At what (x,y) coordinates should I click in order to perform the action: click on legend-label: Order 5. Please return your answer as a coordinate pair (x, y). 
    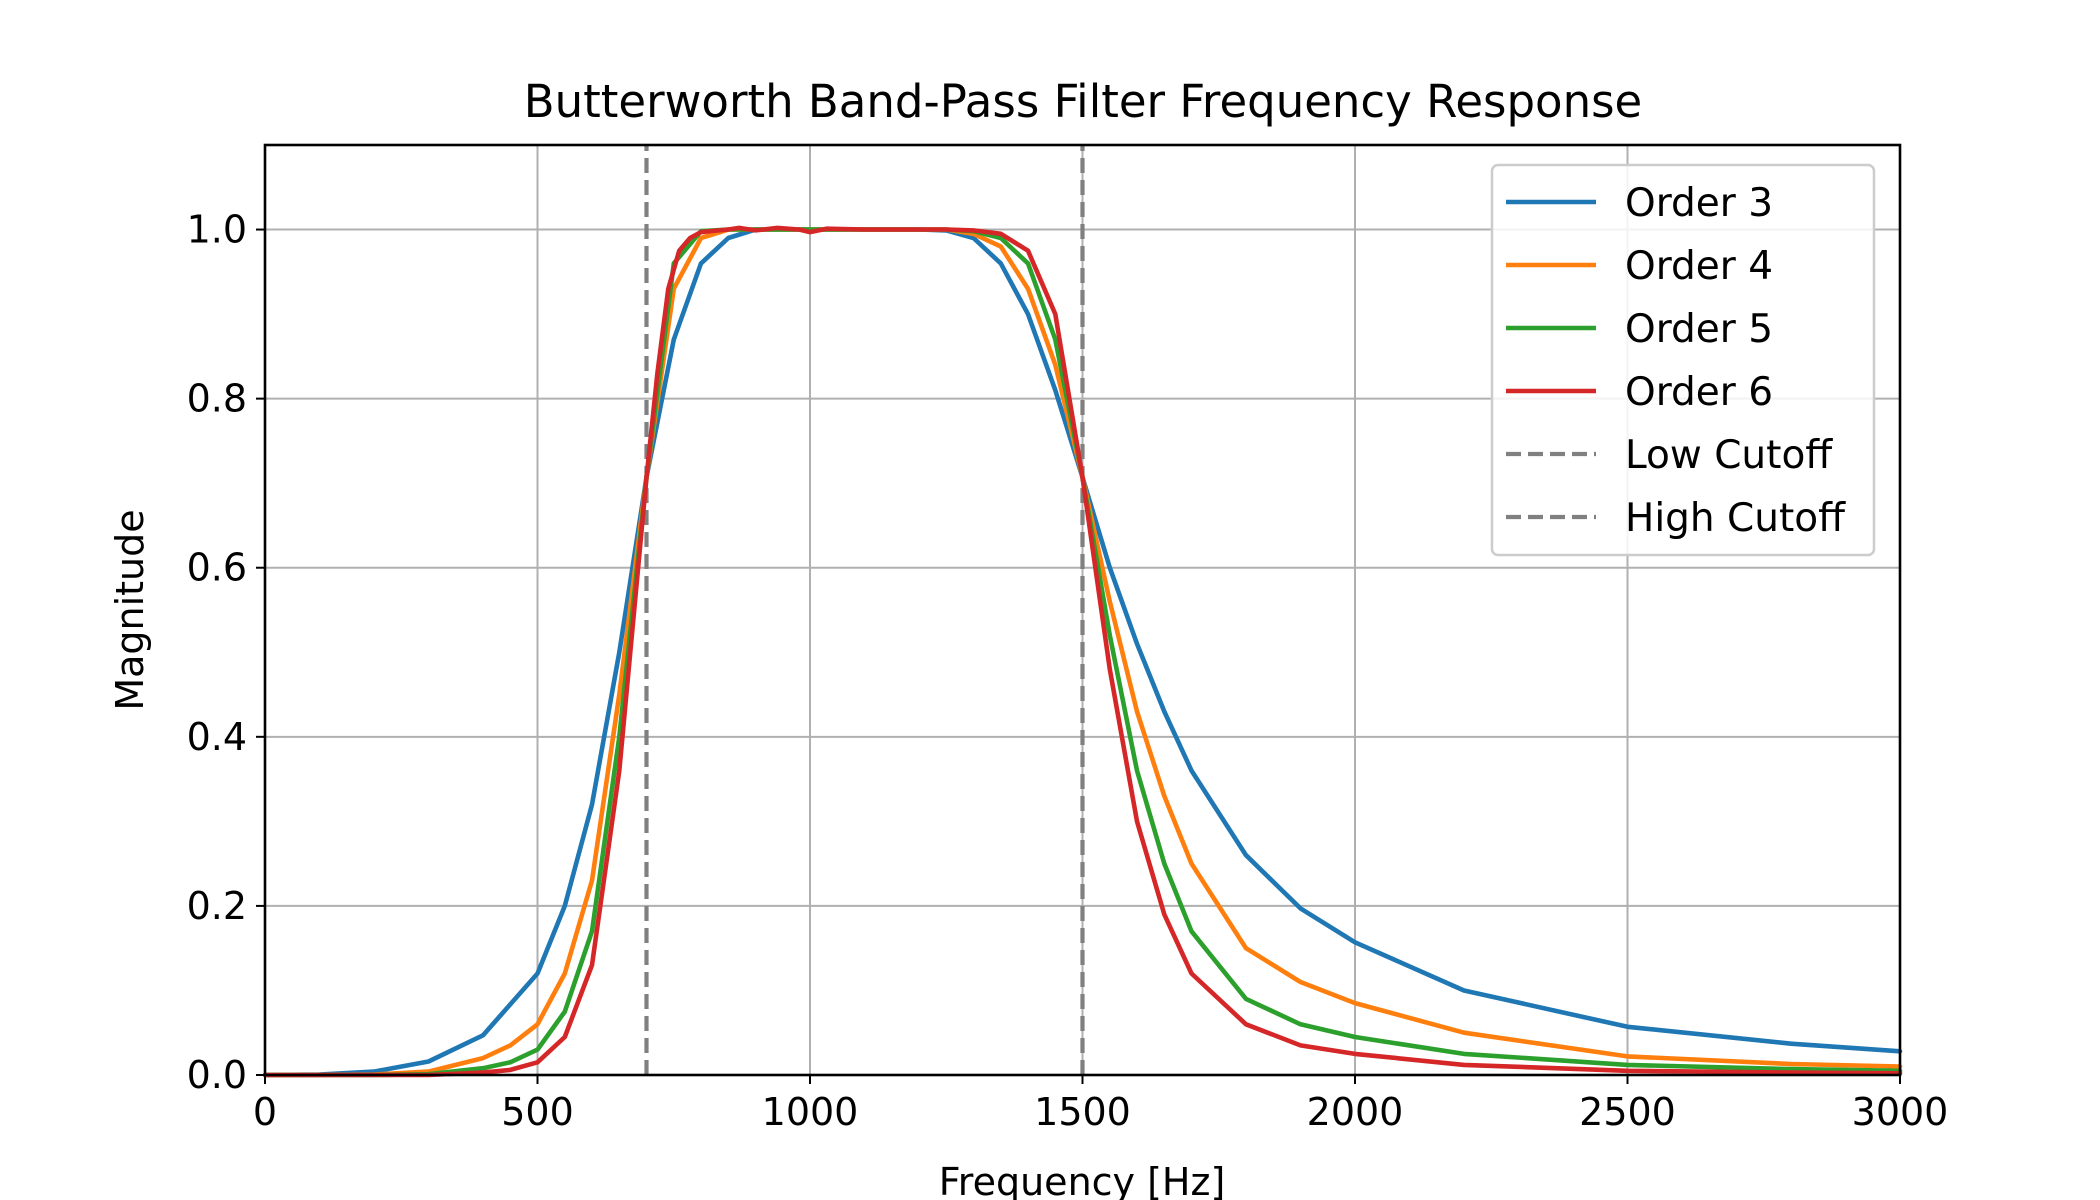
    Looking at the image, I should click on (1699, 329).